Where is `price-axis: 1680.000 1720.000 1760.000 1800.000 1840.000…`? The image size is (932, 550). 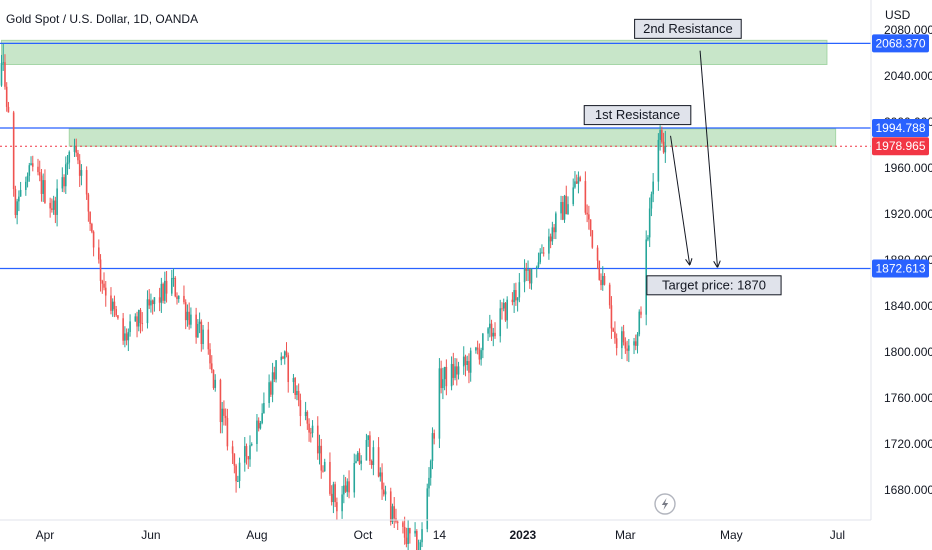 price-axis: 1680.000 1720.000 1760.000 1800.000 1840.000… is located at coordinates (908, 260).